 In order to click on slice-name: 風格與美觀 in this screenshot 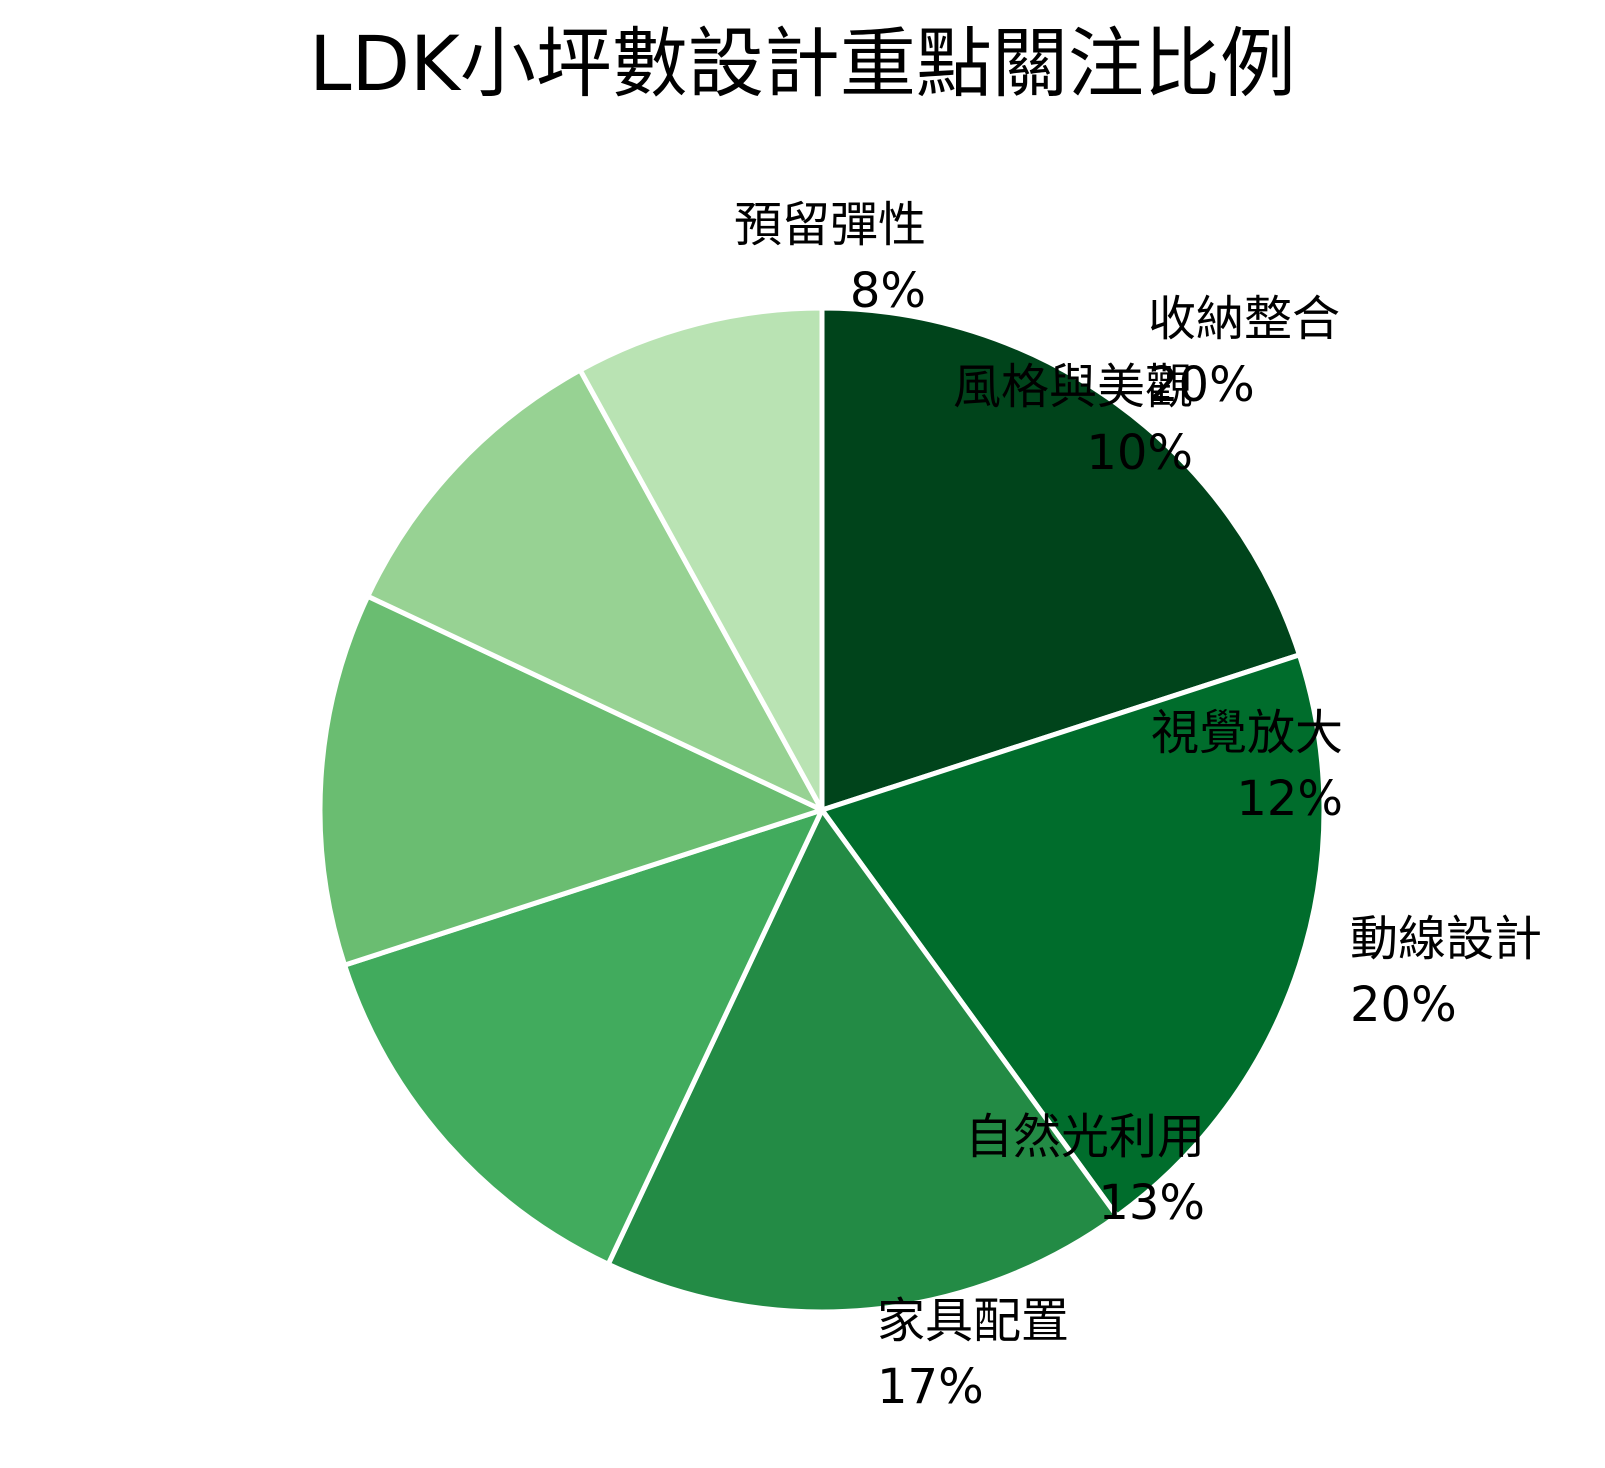, I will do `click(1072, 387)`.